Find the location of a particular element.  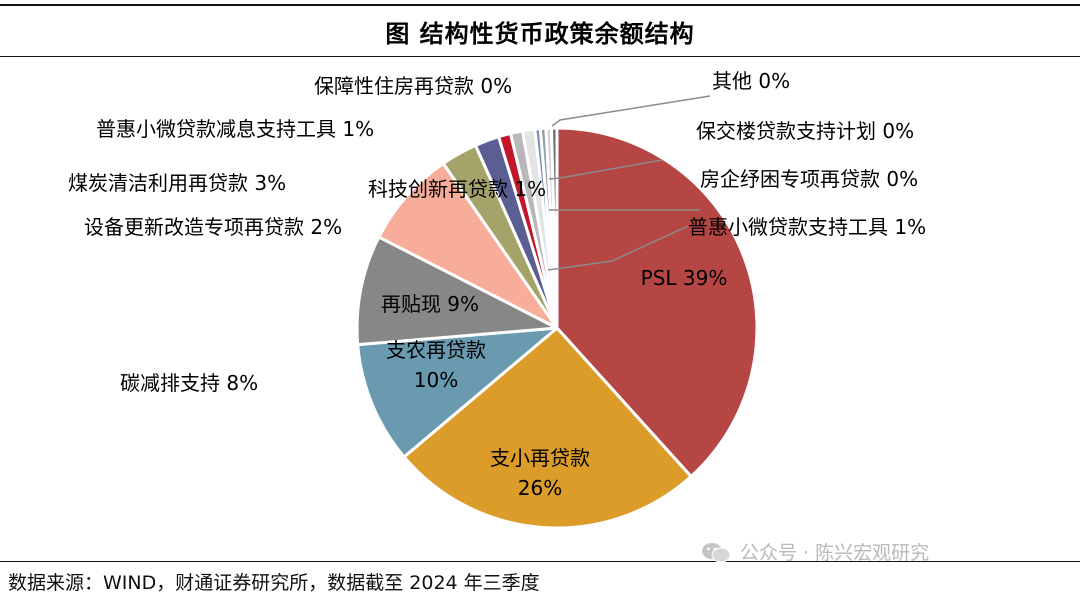

slice-label-1: 支小再贷款 26% is located at coordinates (540, 473).